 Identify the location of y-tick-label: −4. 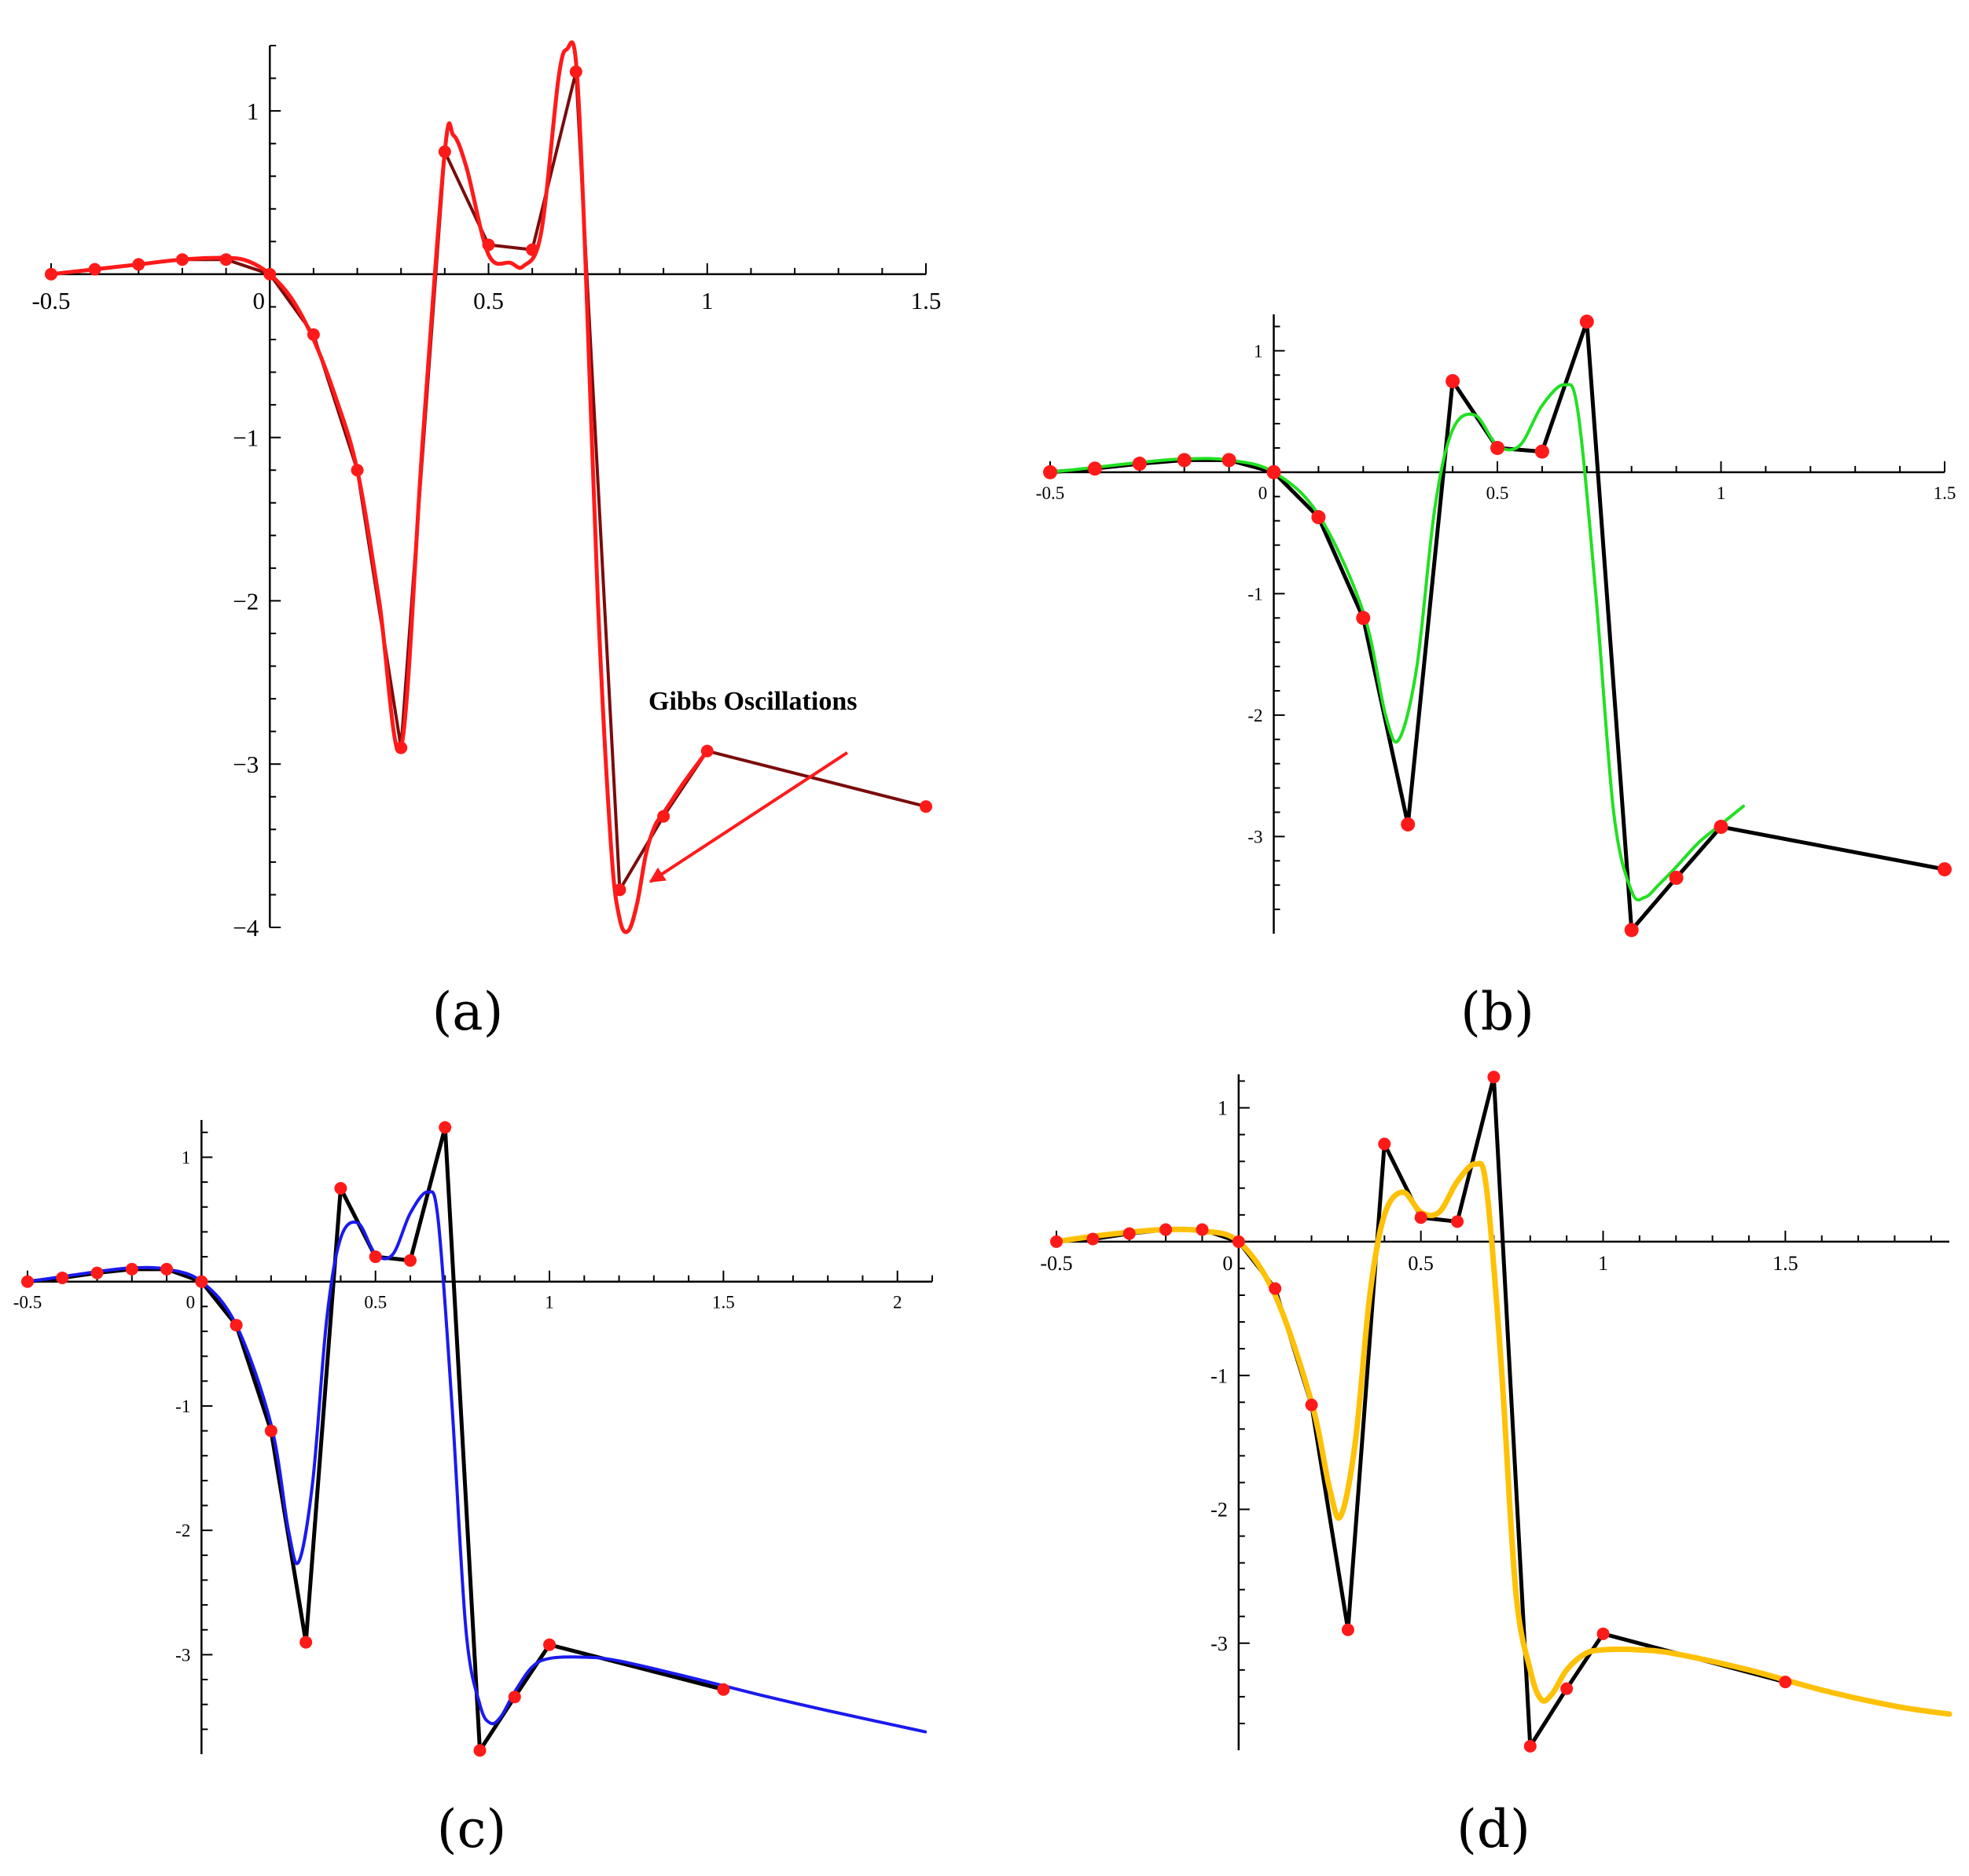
(246, 928).